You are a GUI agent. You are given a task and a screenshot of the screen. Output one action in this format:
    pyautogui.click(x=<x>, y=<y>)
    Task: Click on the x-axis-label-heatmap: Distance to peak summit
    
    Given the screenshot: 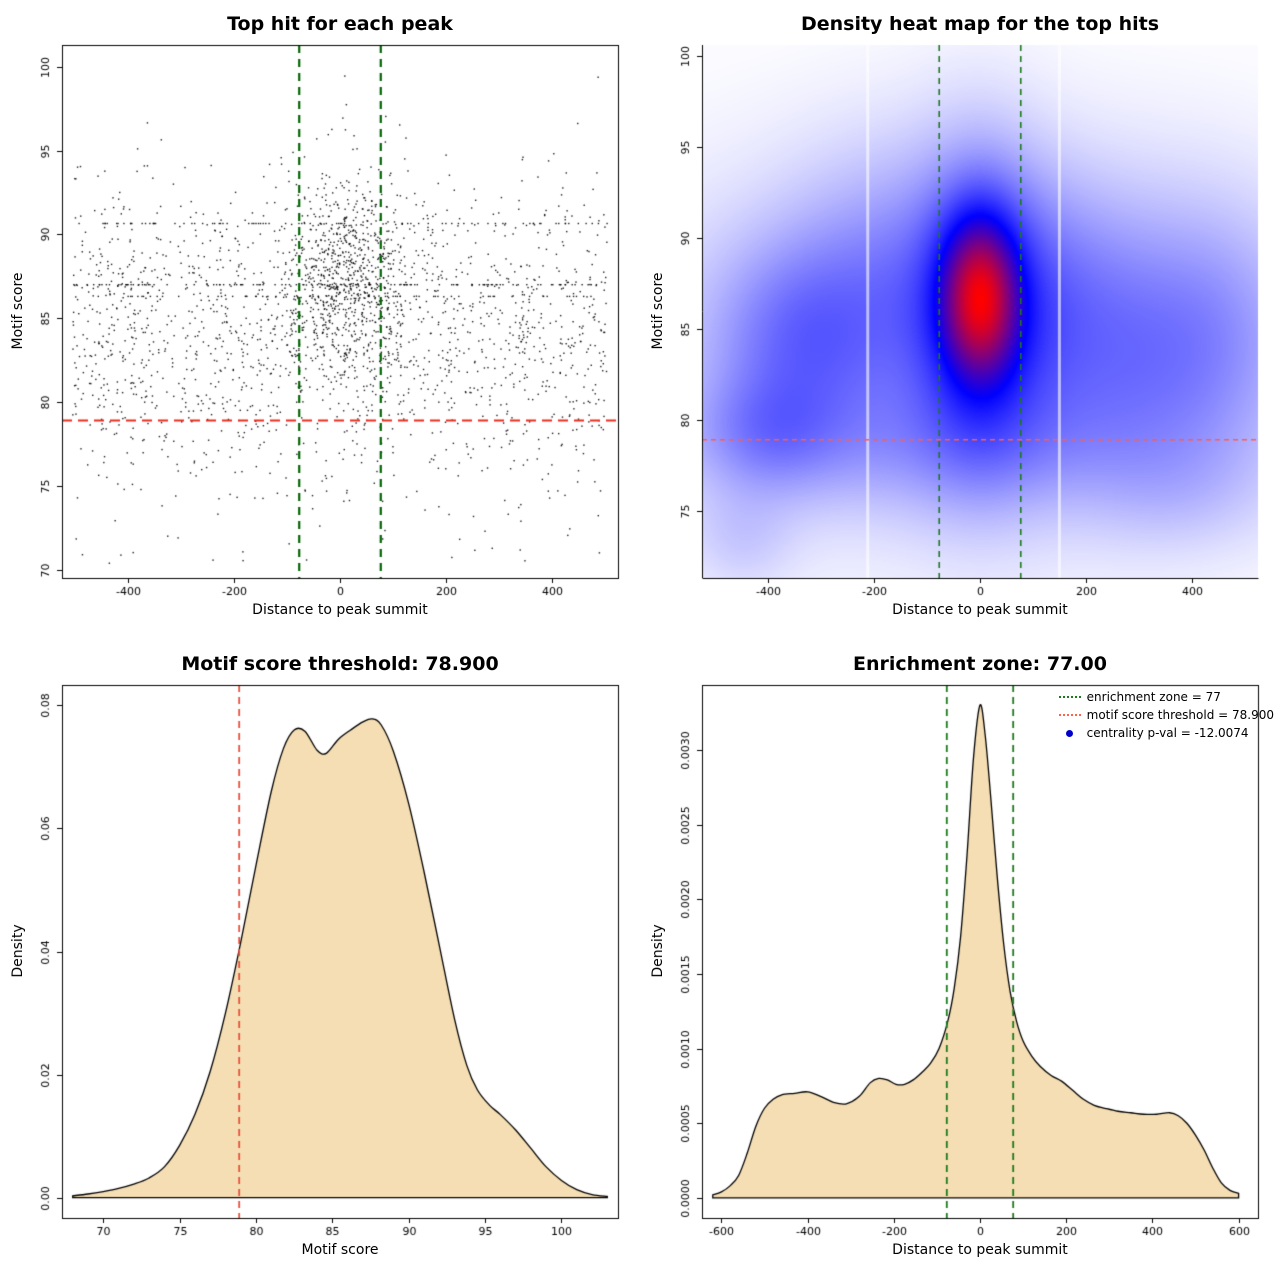 What is the action you would take?
    pyautogui.click(x=980, y=610)
    